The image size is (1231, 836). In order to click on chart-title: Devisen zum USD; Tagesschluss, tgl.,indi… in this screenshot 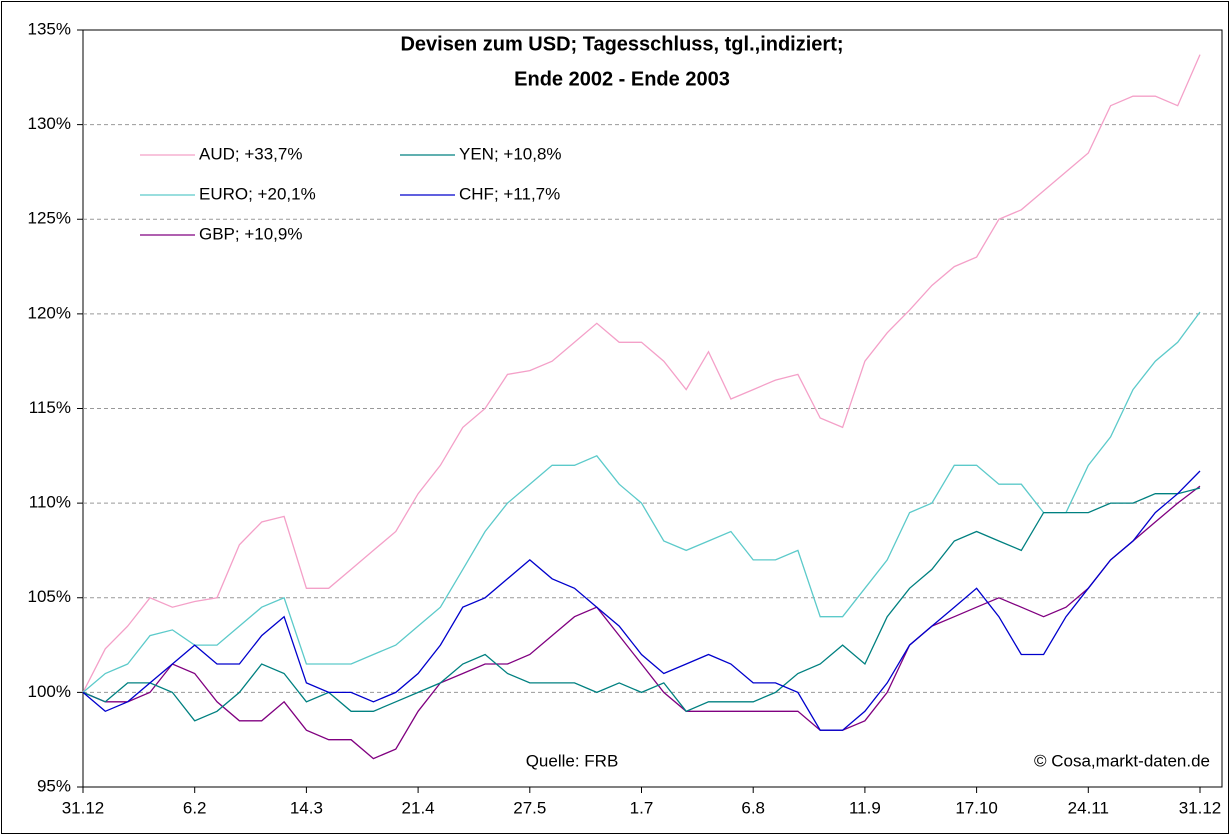, I will do `click(621, 44)`.